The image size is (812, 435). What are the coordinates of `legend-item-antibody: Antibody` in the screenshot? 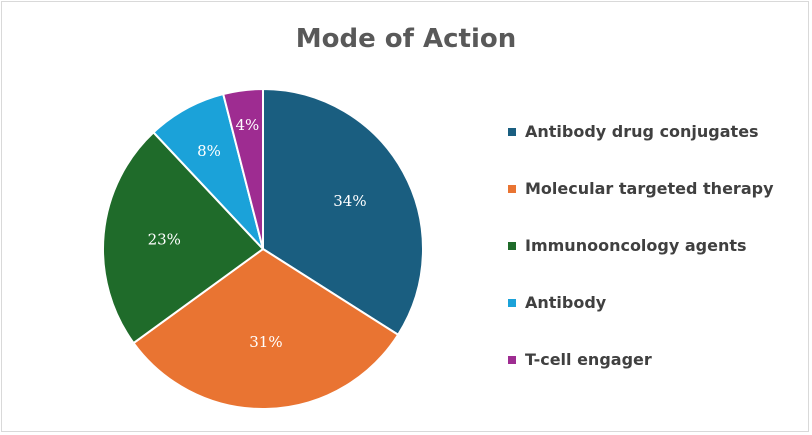 It's located at (658, 320).